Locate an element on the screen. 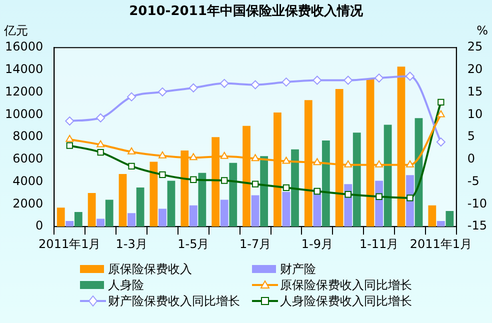  x-tick-label: 1-7月 is located at coordinates (255, 243).